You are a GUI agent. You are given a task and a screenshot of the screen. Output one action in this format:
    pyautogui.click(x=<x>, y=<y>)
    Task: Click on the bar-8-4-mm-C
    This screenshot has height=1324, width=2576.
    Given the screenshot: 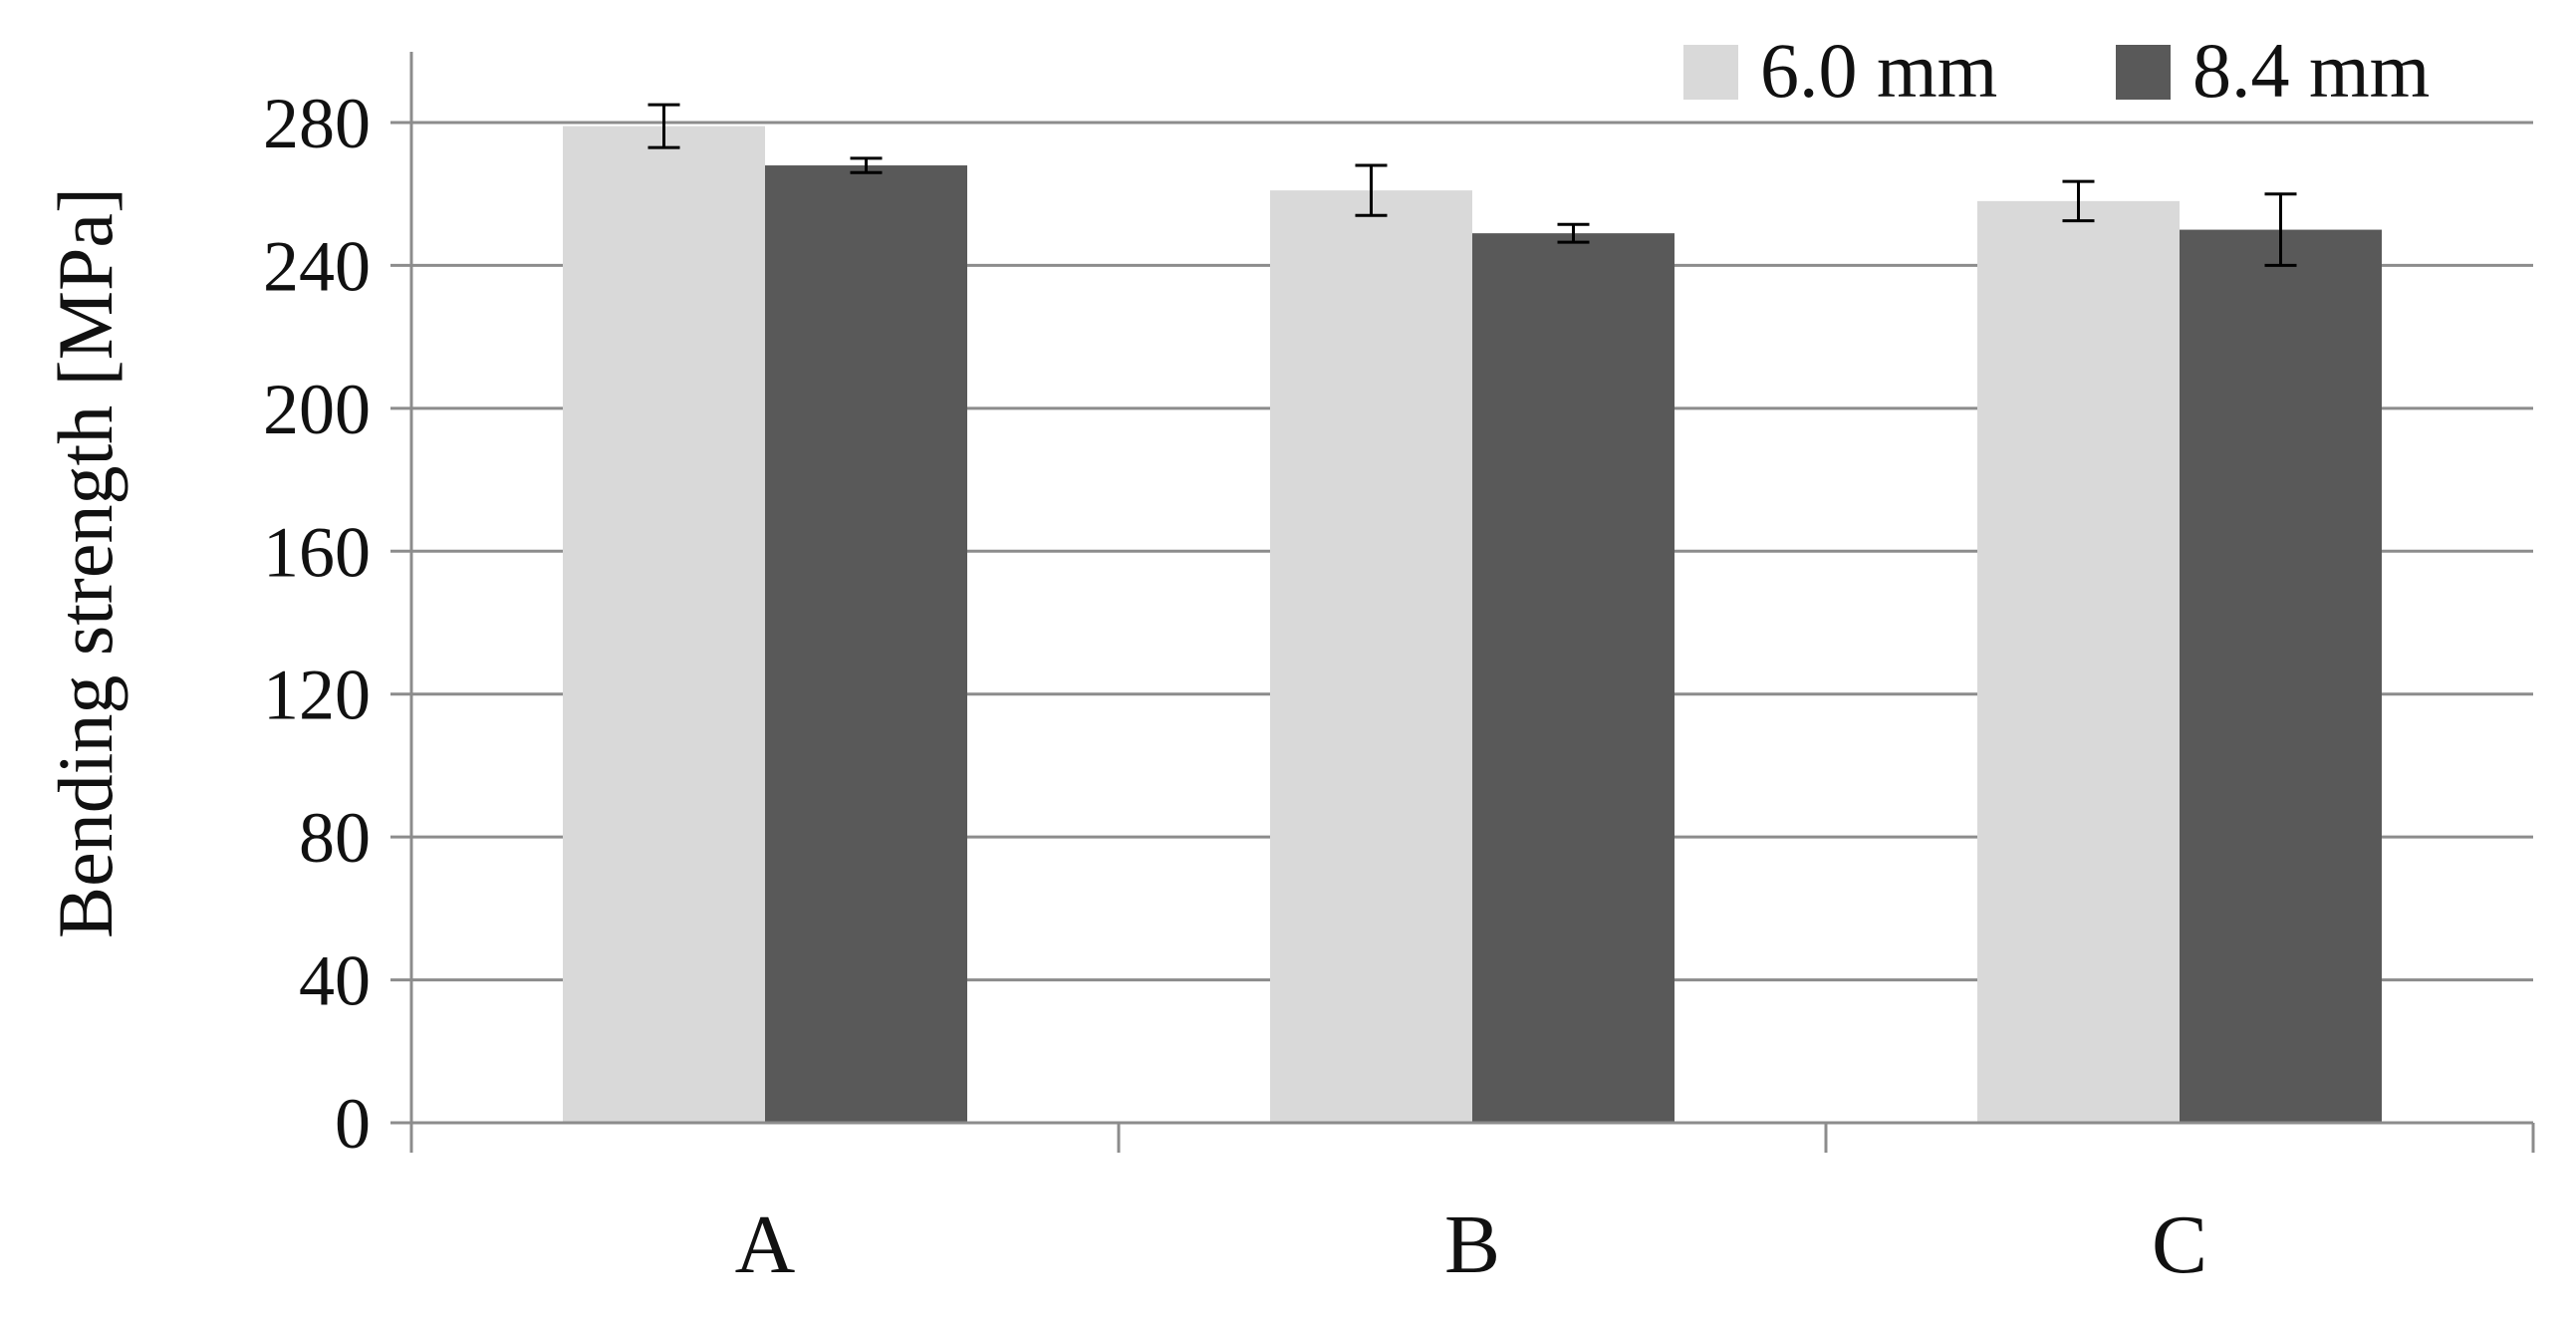 What is the action you would take?
    pyautogui.click(x=2281, y=676)
    